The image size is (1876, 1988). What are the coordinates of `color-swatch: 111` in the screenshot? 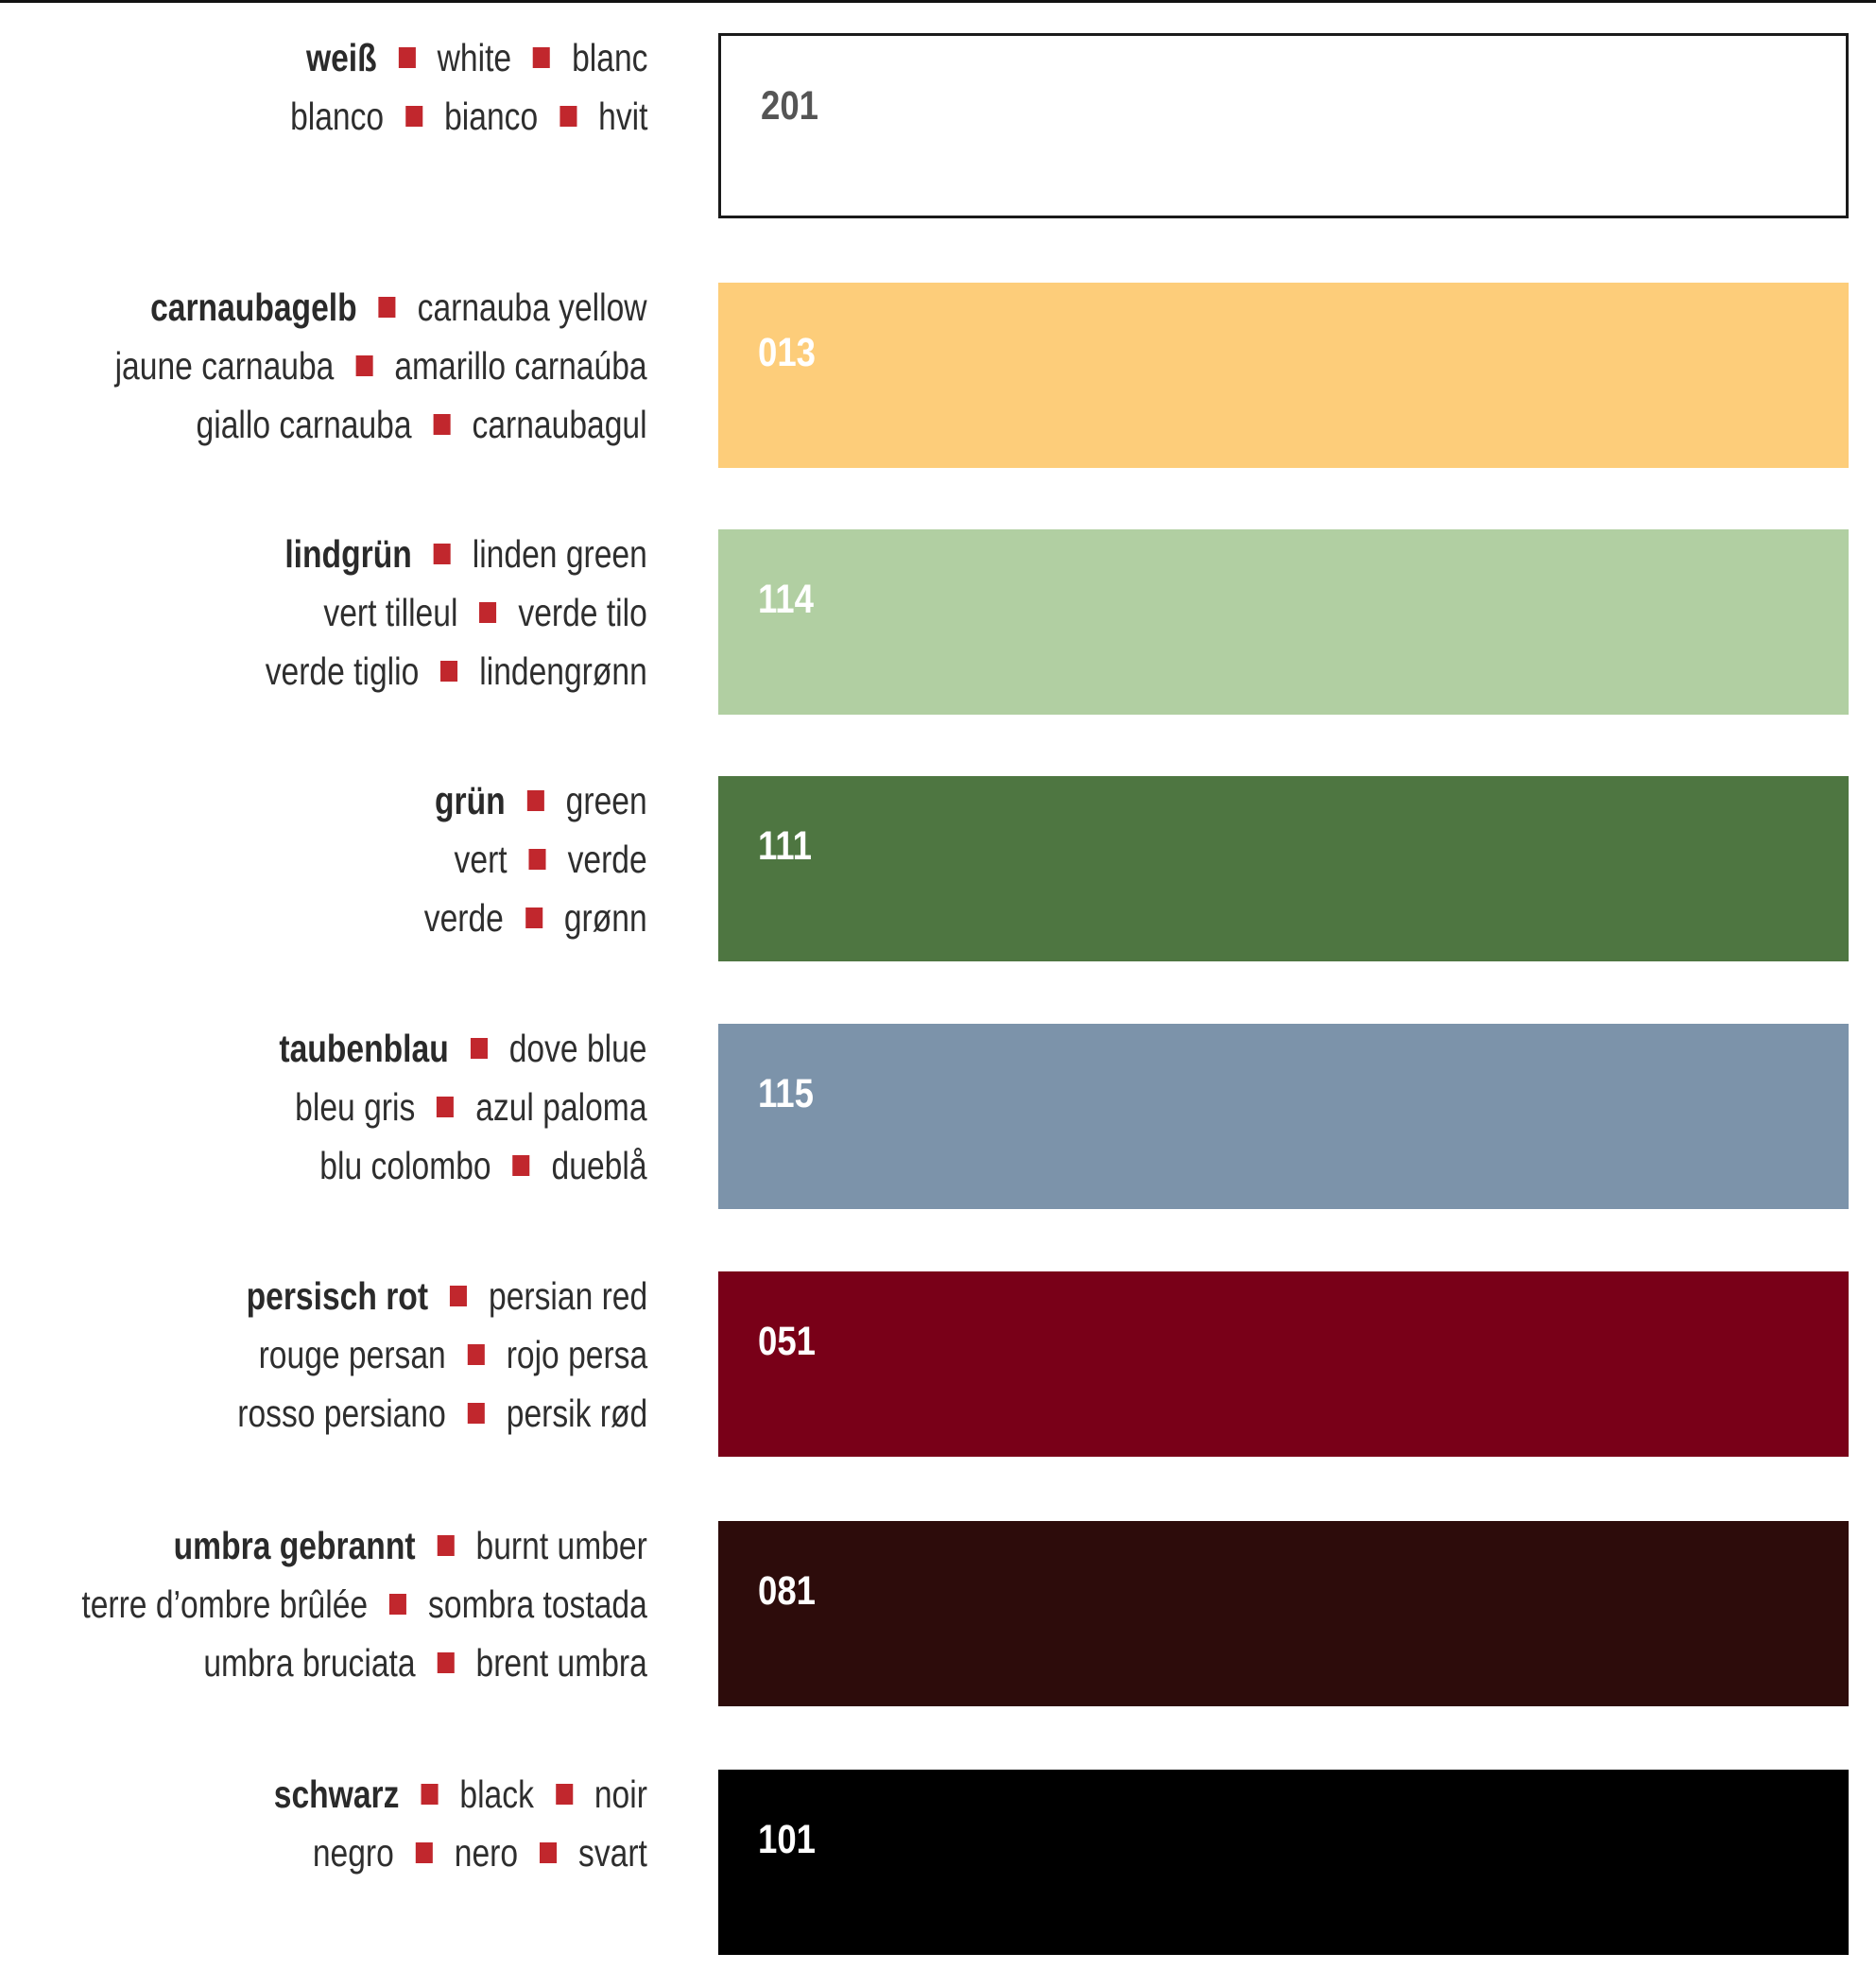 It's located at (1284, 868).